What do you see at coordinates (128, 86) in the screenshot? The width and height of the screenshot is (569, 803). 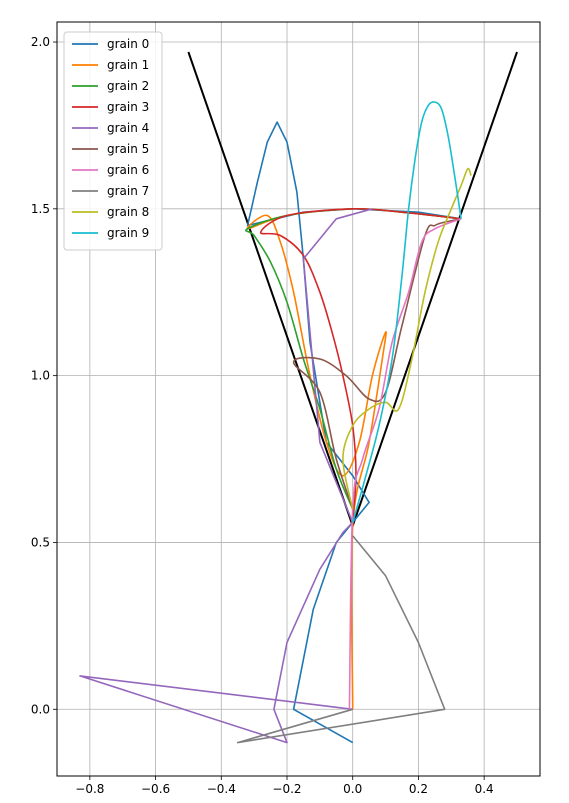 I see `legend-label: grain 2` at bounding box center [128, 86].